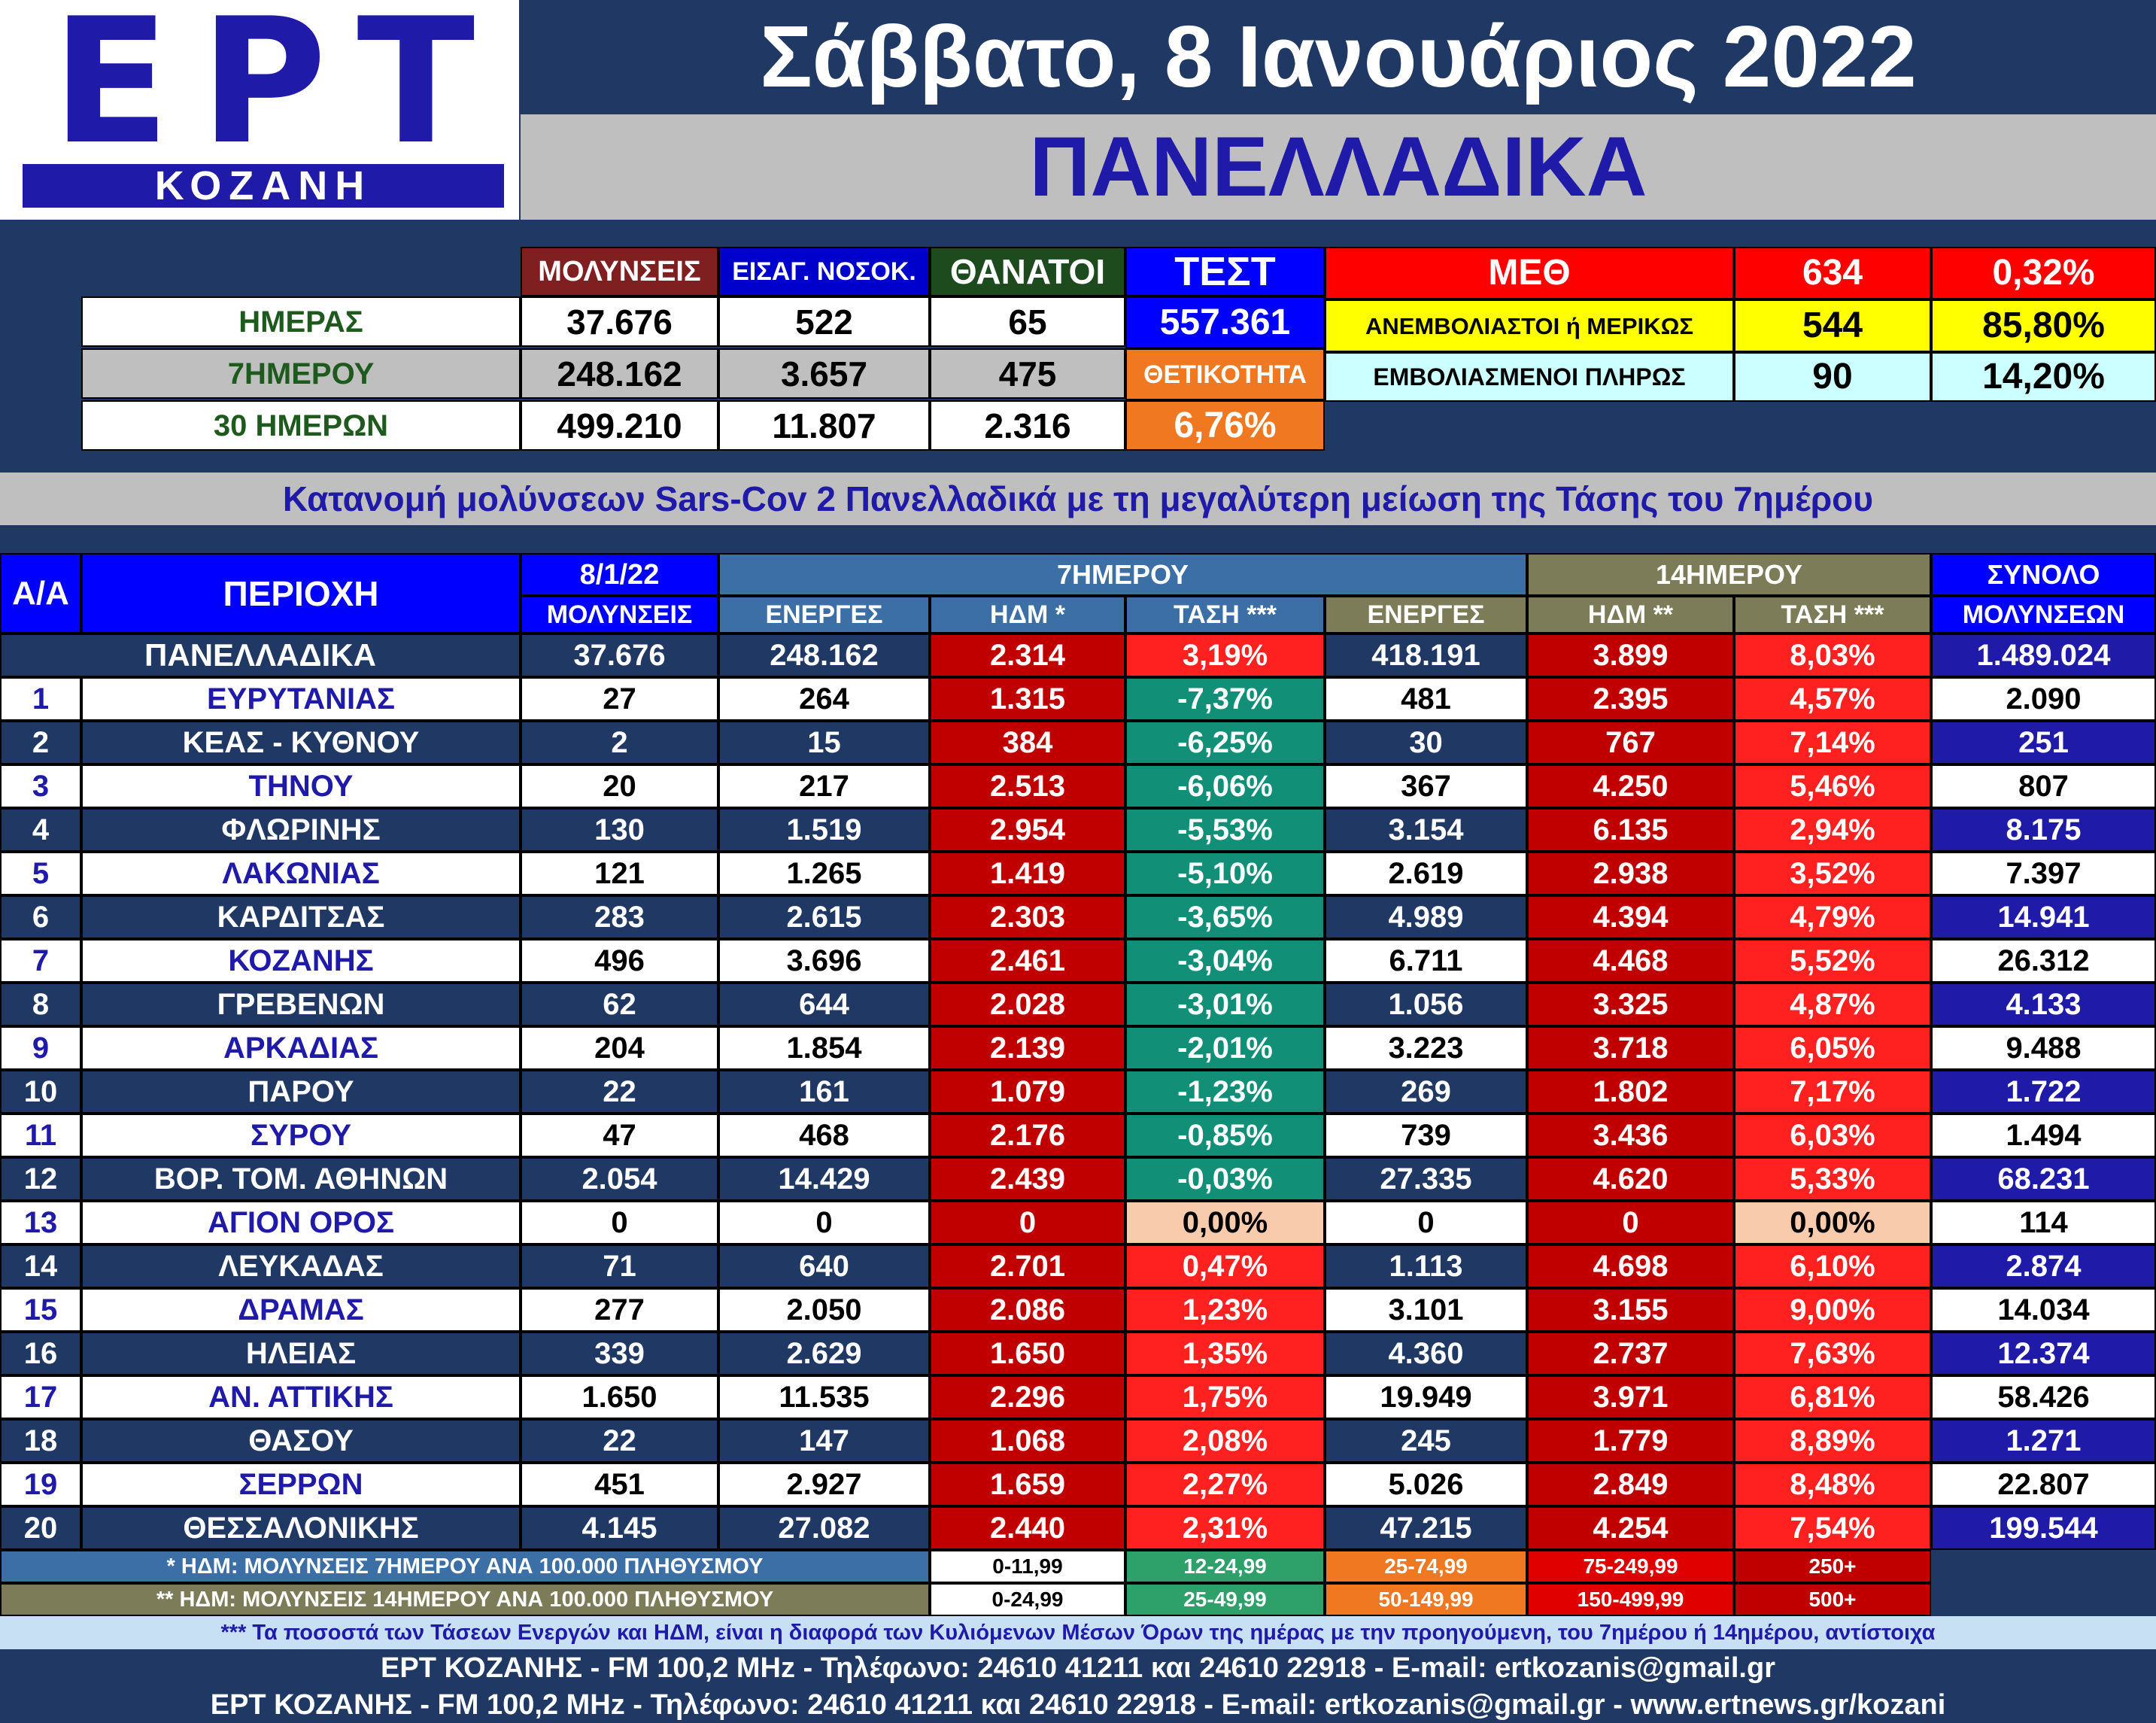 Image resolution: width=2156 pixels, height=1723 pixels. I want to click on table-row-total: 1.722, so click(2043, 1092).